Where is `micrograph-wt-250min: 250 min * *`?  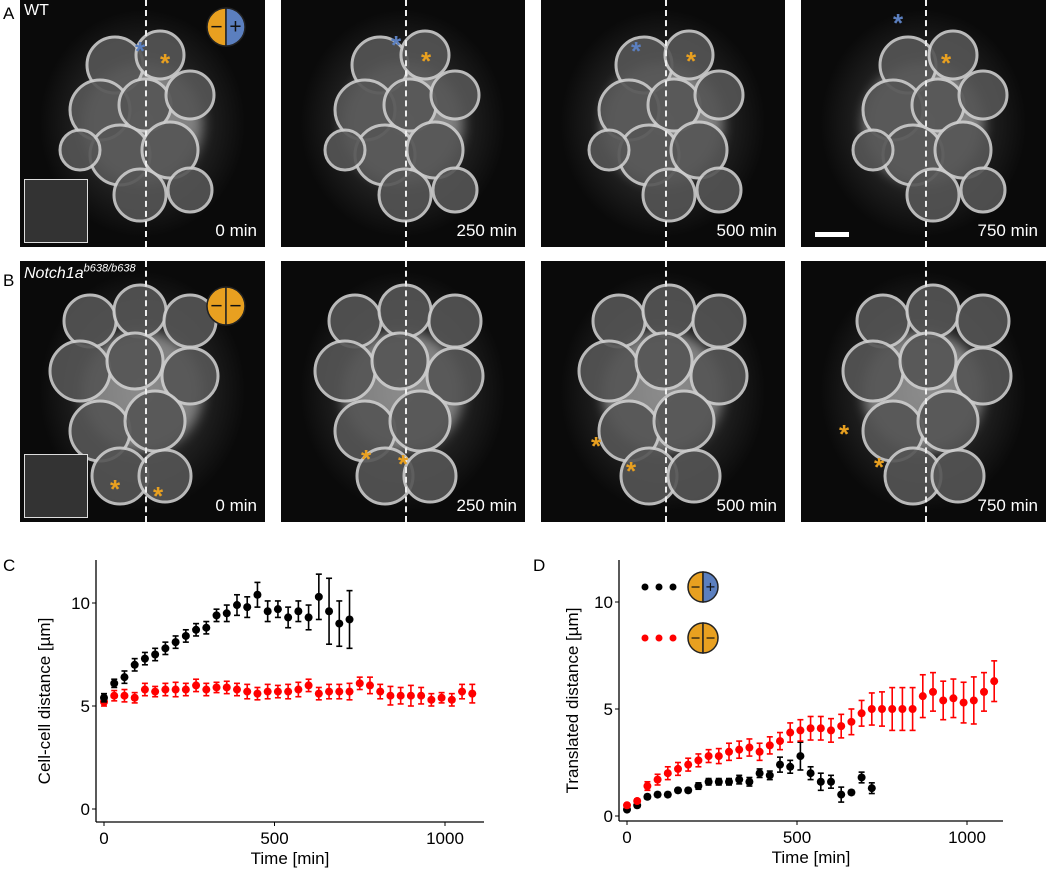
micrograph-wt-250min: 250 min * * is located at coordinates (403, 123).